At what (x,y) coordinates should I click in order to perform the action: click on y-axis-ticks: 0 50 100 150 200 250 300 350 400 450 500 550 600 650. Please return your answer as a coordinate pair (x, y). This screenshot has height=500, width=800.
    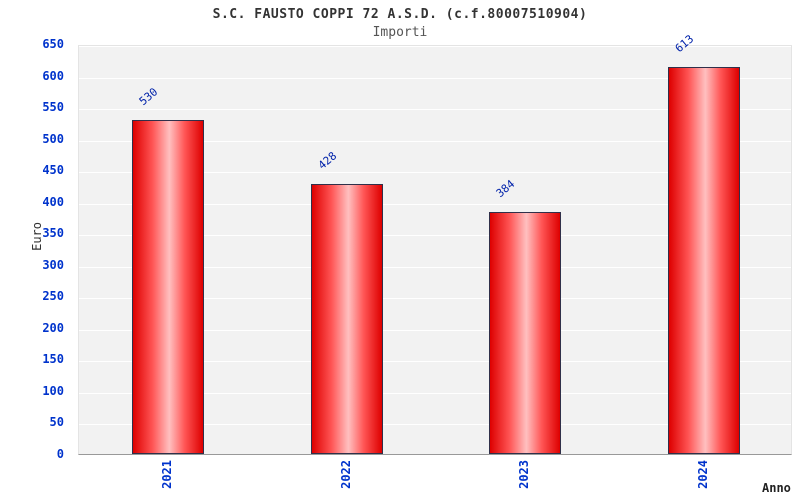
    Looking at the image, I should click on (35, 250).